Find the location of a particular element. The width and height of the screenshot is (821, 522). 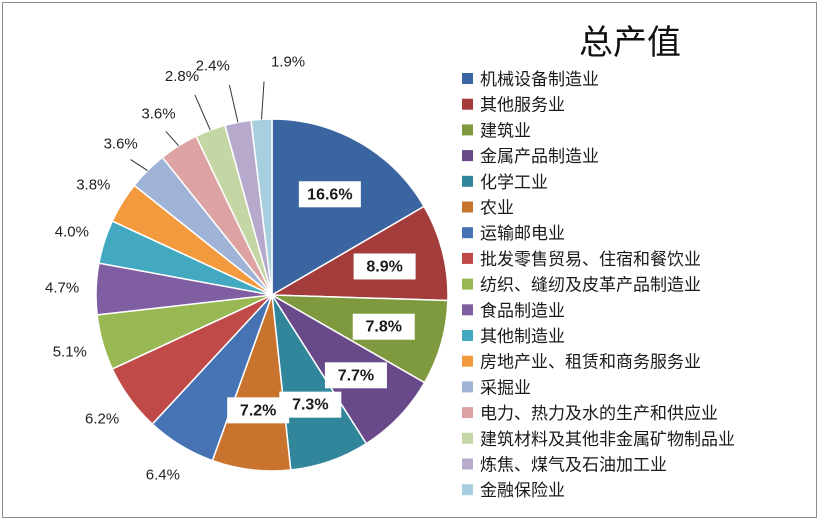

leader-lines is located at coordinates (197, 126).